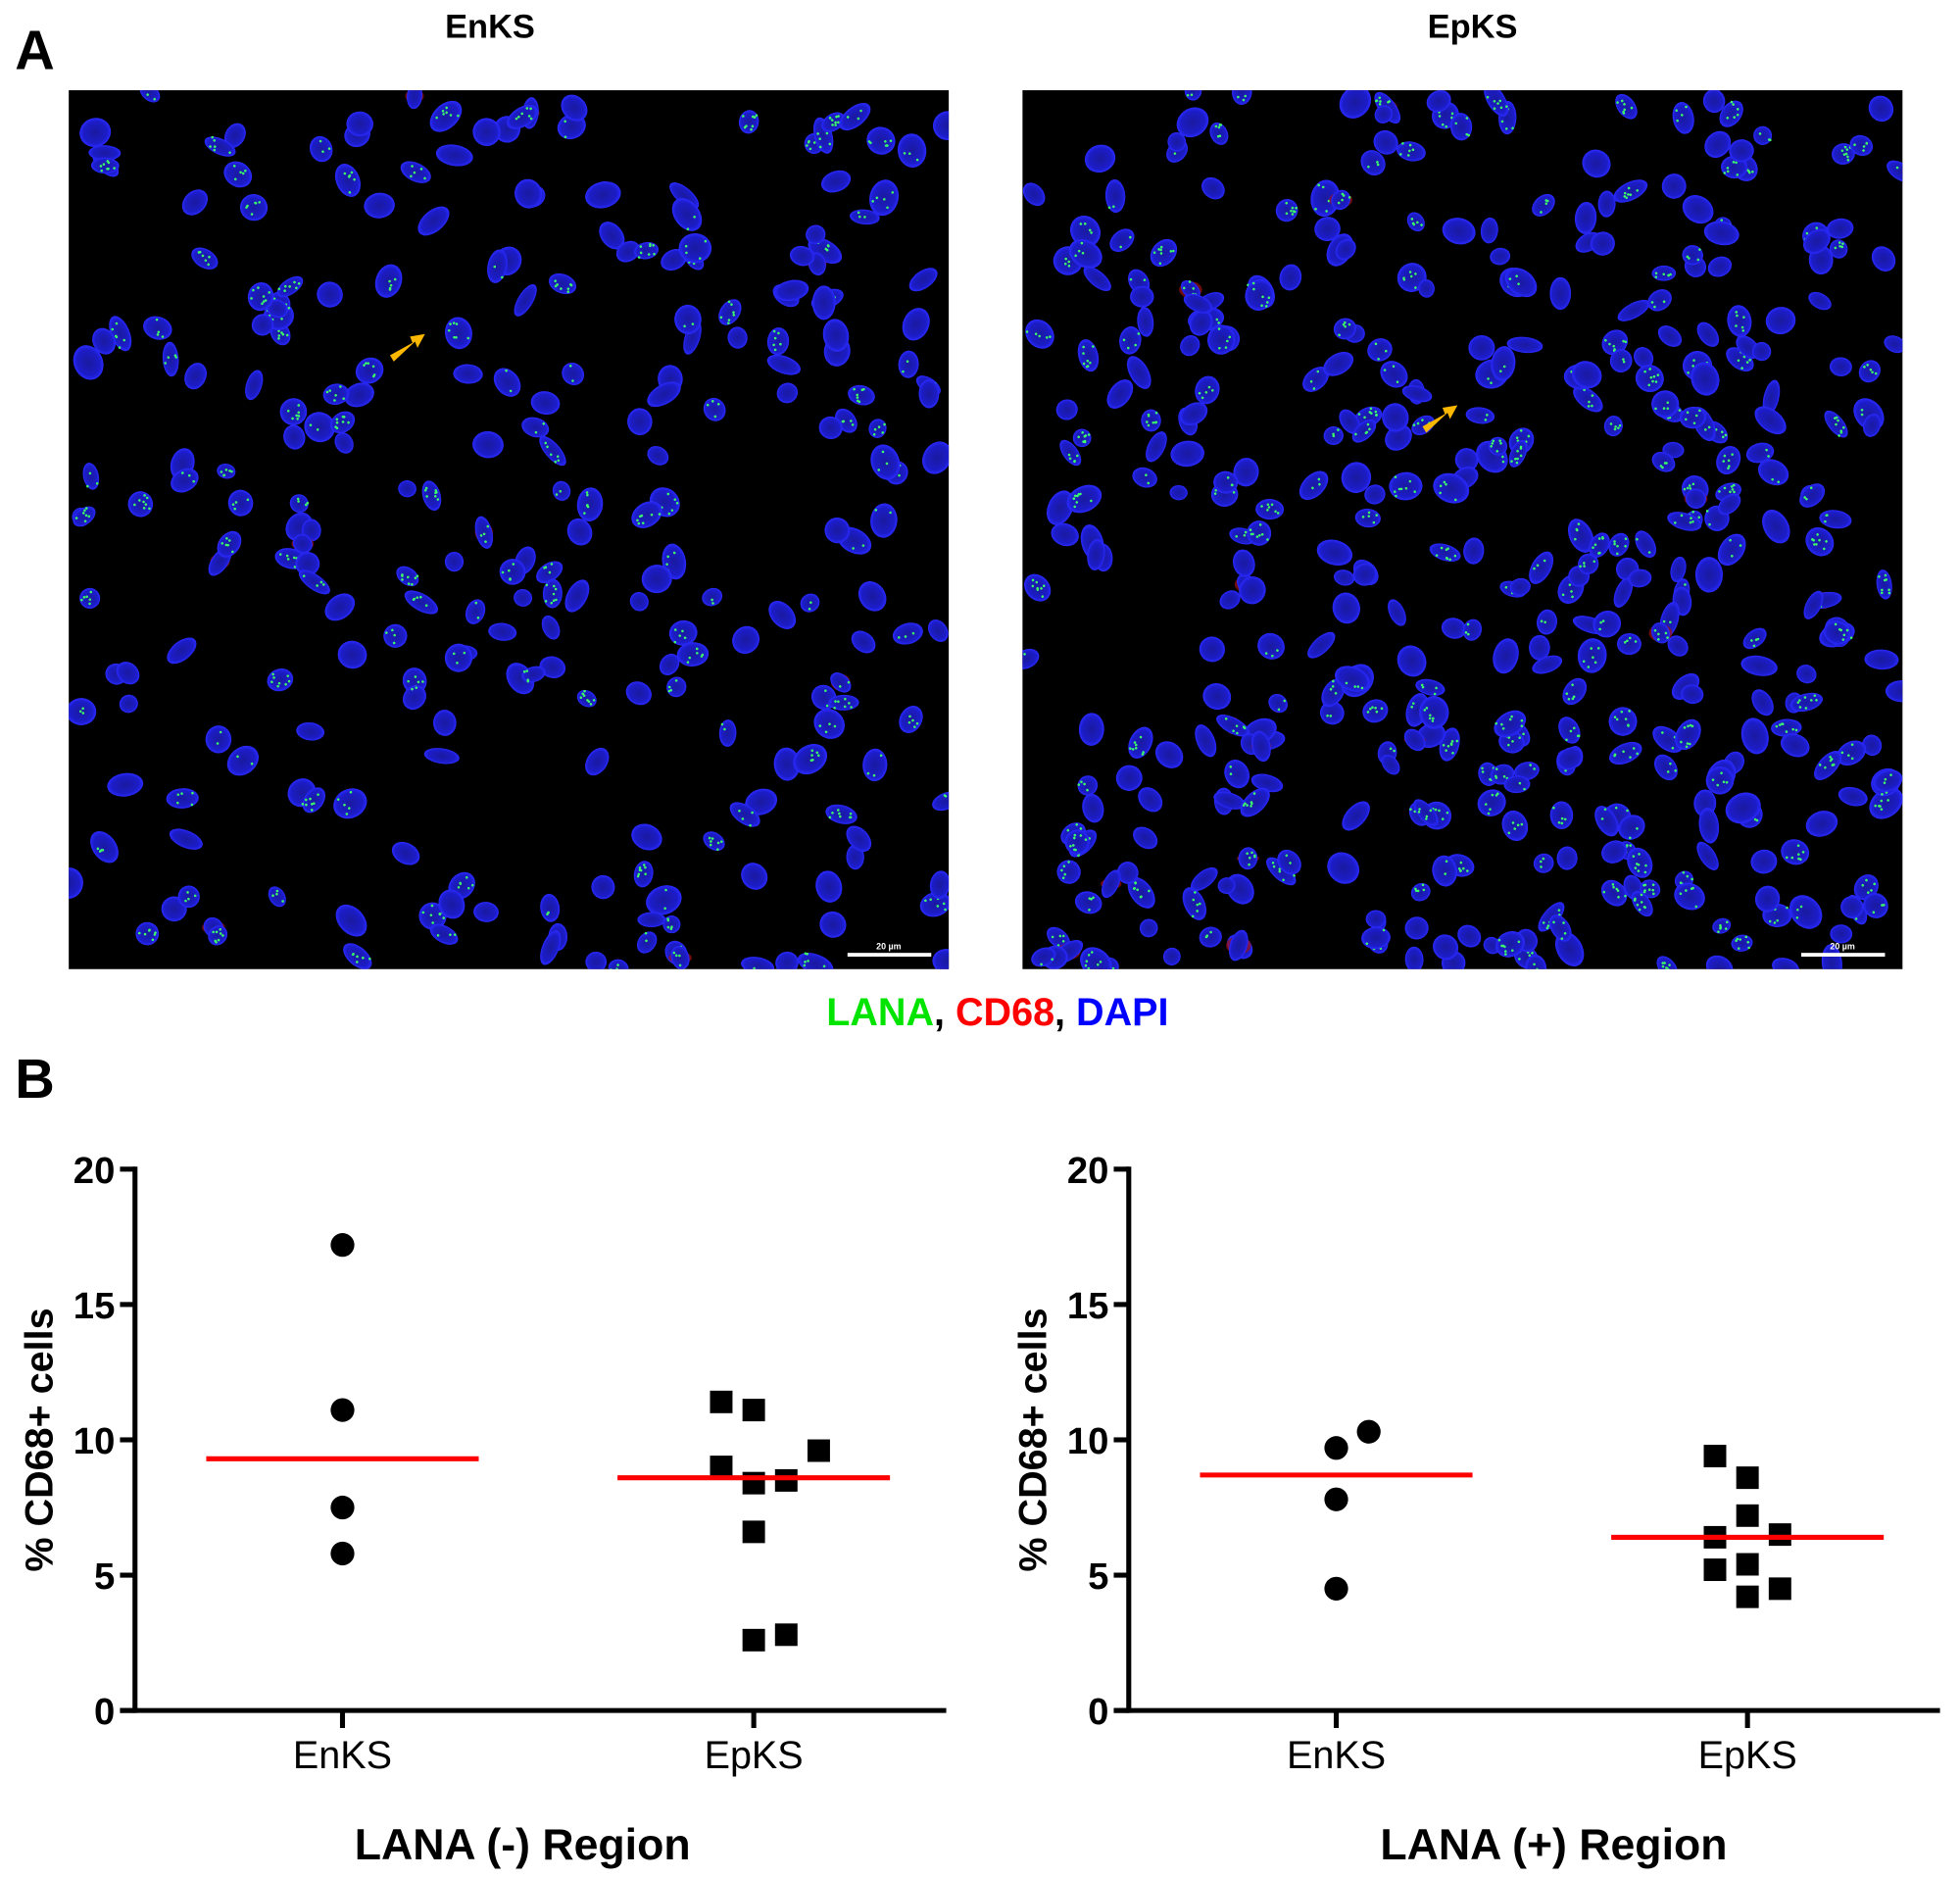  What do you see at coordinates (1473, 26) in the screenshot?
I see `image-title-epks: EpKS` at bounding box center [1473, 26].